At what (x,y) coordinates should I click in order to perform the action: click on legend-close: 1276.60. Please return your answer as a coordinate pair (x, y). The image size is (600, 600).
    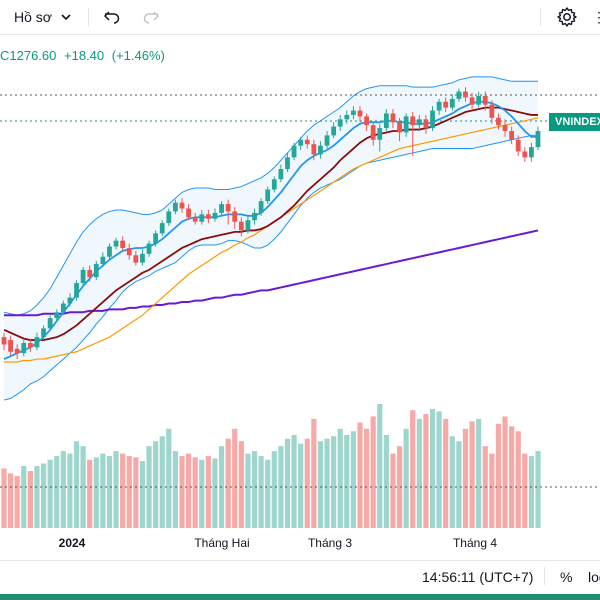
    Looking at the image, I should click on (33, 55).